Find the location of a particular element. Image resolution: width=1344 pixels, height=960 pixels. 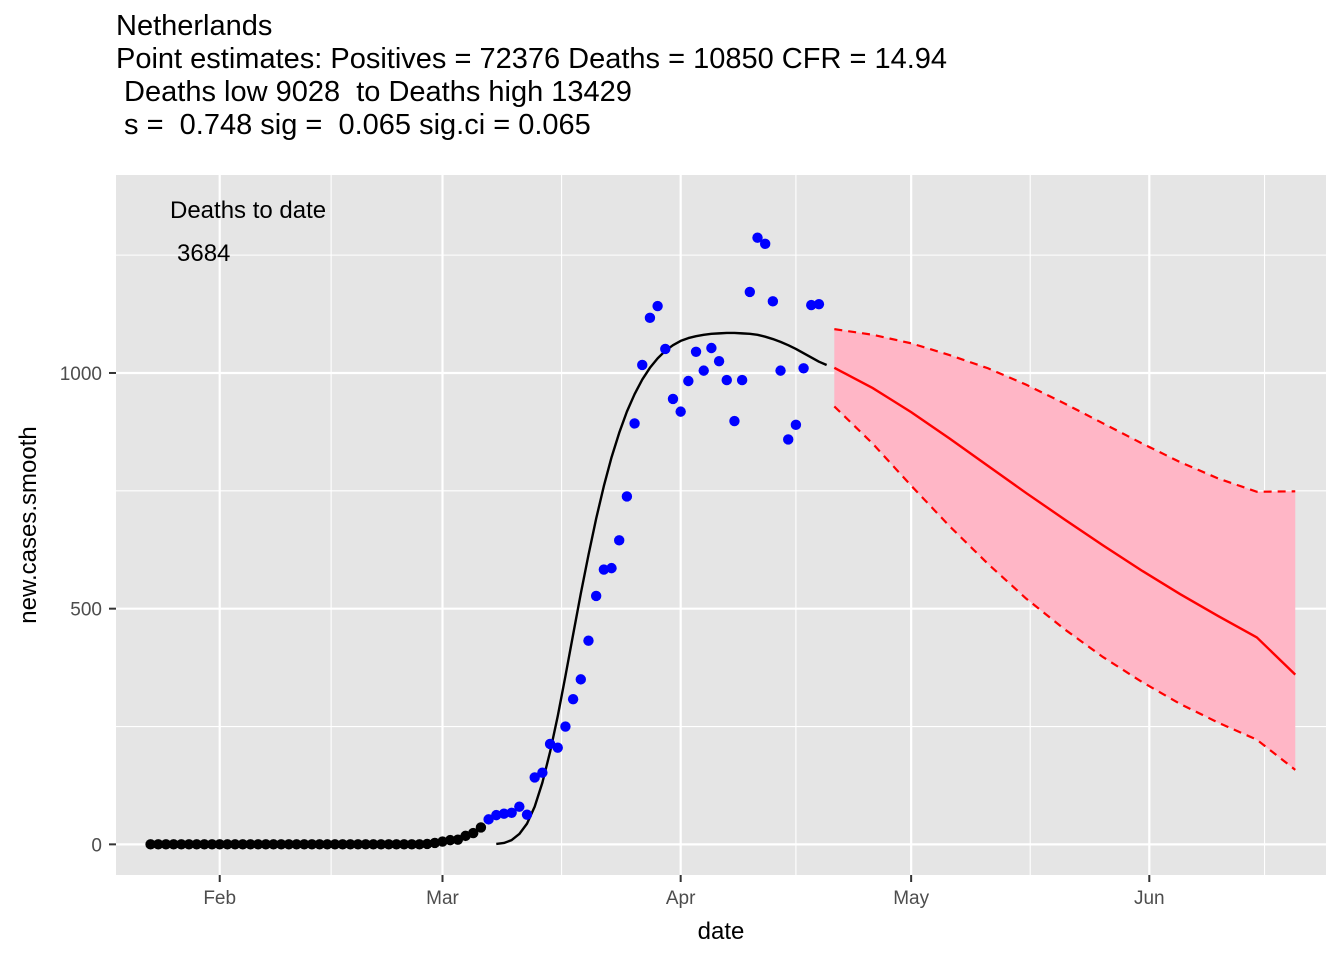

title-line-3: Deaths low 9028 to Deaths high 13429 is located at coordinates (374, 92).